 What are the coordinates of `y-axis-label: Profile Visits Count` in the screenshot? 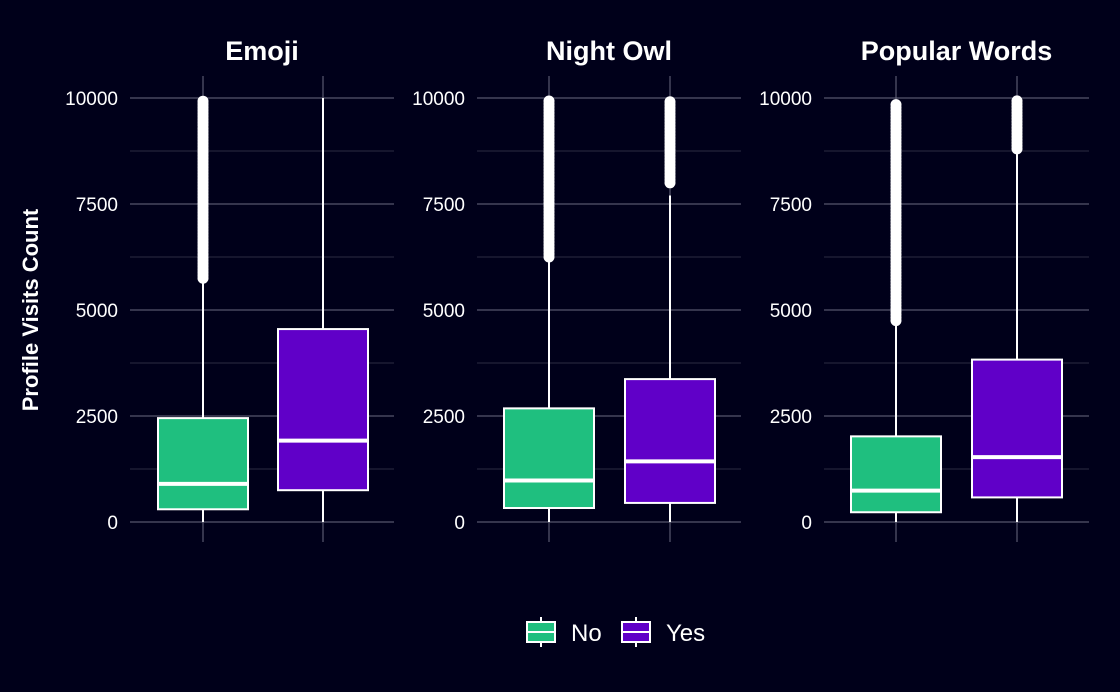 It's located at (30, 309).